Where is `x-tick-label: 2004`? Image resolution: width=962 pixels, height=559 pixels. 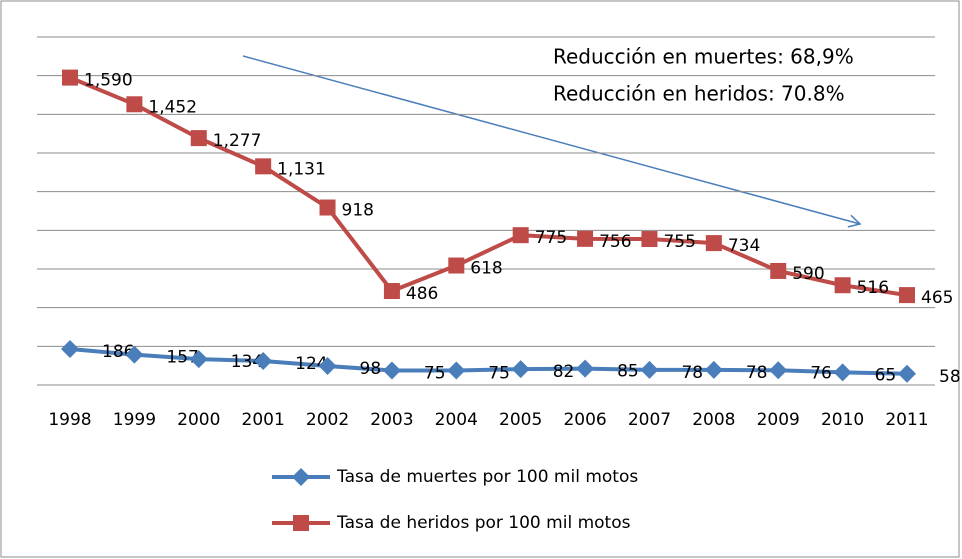 x-tick-label: 2004 is located at coordinates (456, 420).